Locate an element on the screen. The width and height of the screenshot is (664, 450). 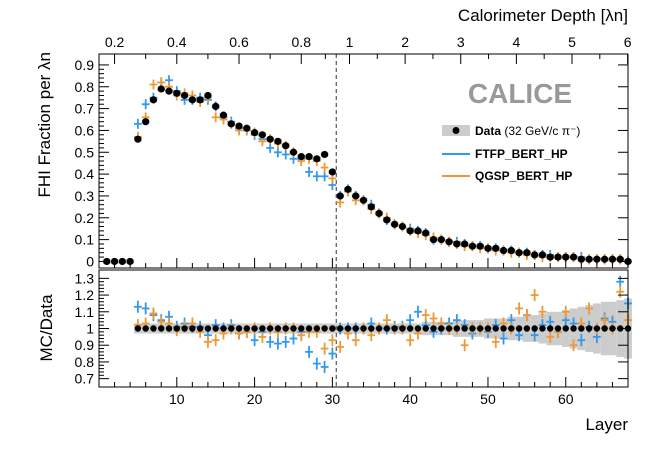
main-y-tick-label: 0.6 is located at coordinates (85, 130).